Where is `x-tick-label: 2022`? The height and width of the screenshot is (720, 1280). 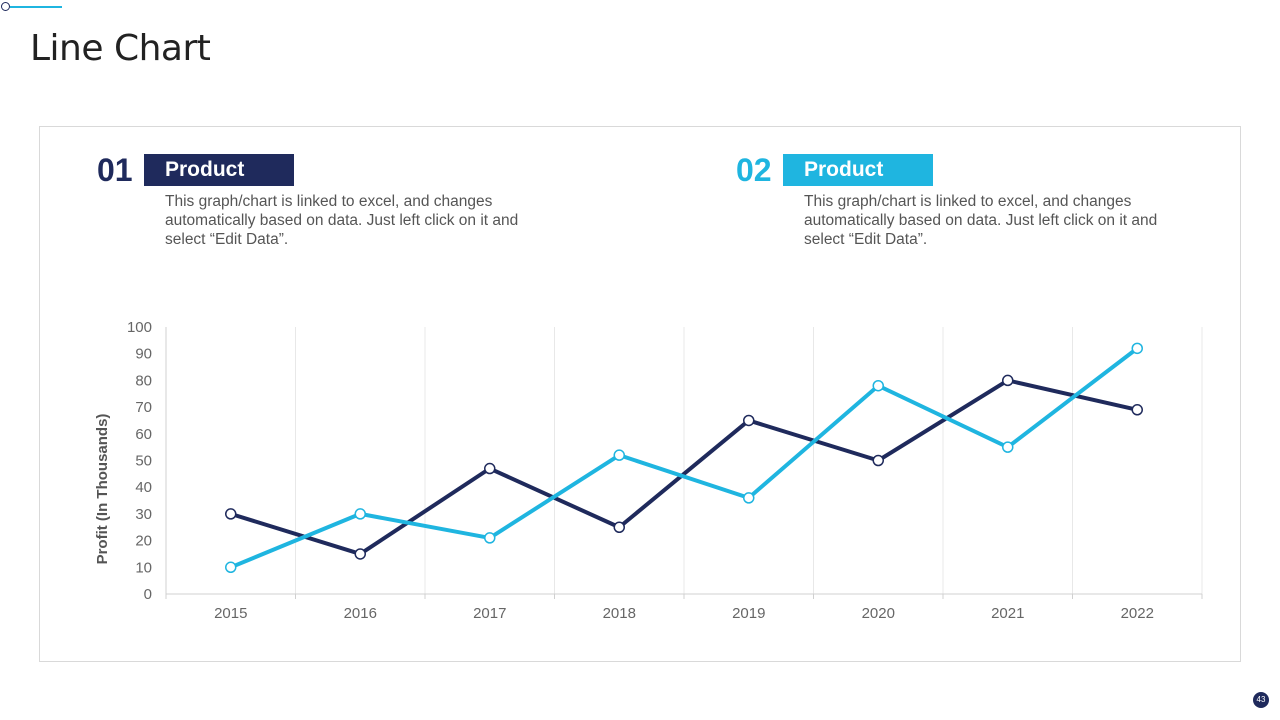
x-tick-label: 2022 is located at coordinates (1137, 613).